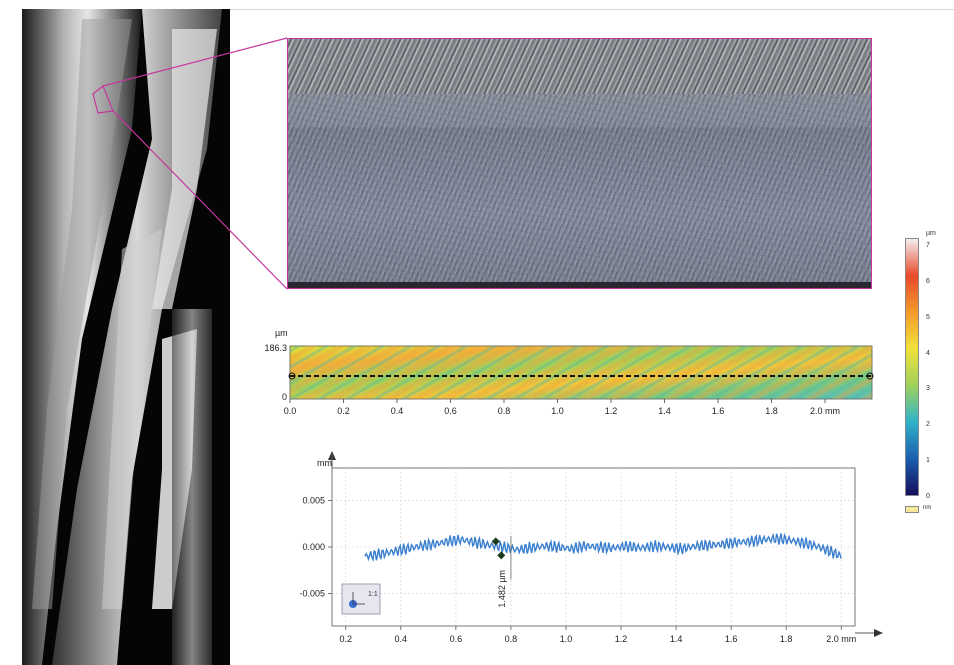 This screenshot has width=954, height=665. I want to click on topo-xtick: 0.6, so click(450, 411).